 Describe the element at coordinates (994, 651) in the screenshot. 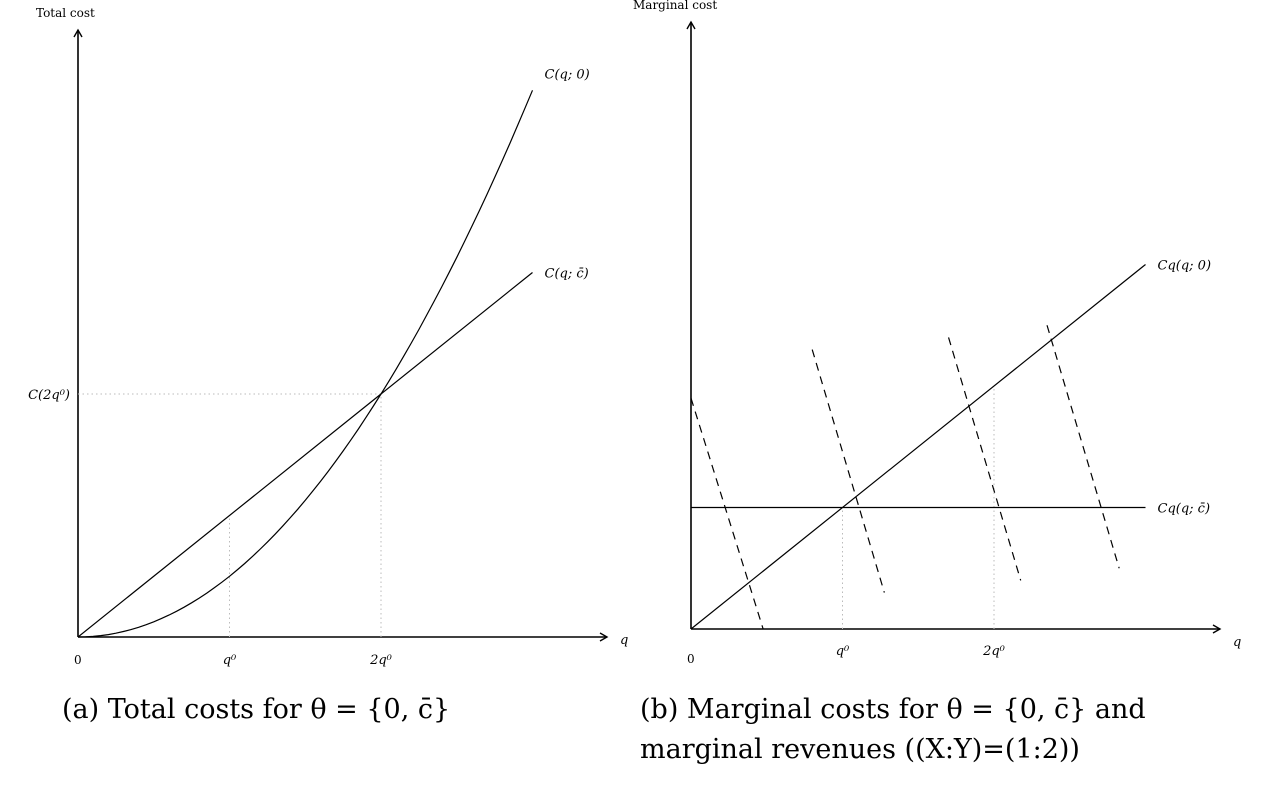

I see `x-tick-label-b-1: 2q⁰` at that location.